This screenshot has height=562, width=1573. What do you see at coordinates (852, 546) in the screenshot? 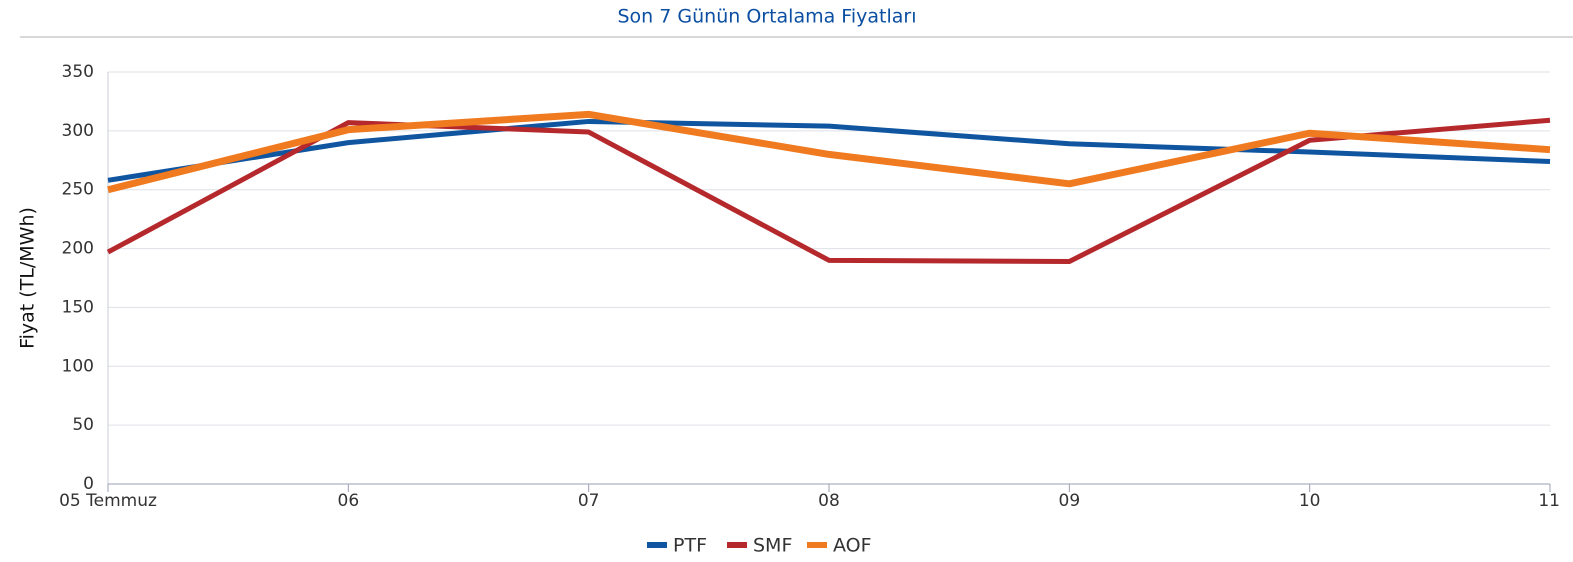
I see `legend-label: AOF` at bounding box center [852, 546].